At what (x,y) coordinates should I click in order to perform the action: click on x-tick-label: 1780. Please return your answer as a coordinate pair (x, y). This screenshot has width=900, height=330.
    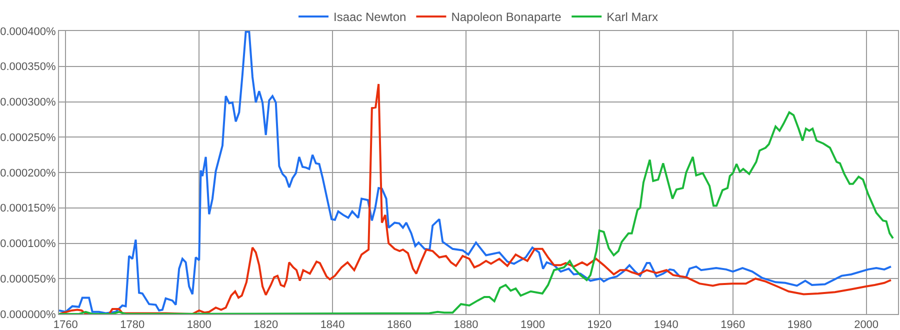
    Looking at the image, I should click on (132, 324).